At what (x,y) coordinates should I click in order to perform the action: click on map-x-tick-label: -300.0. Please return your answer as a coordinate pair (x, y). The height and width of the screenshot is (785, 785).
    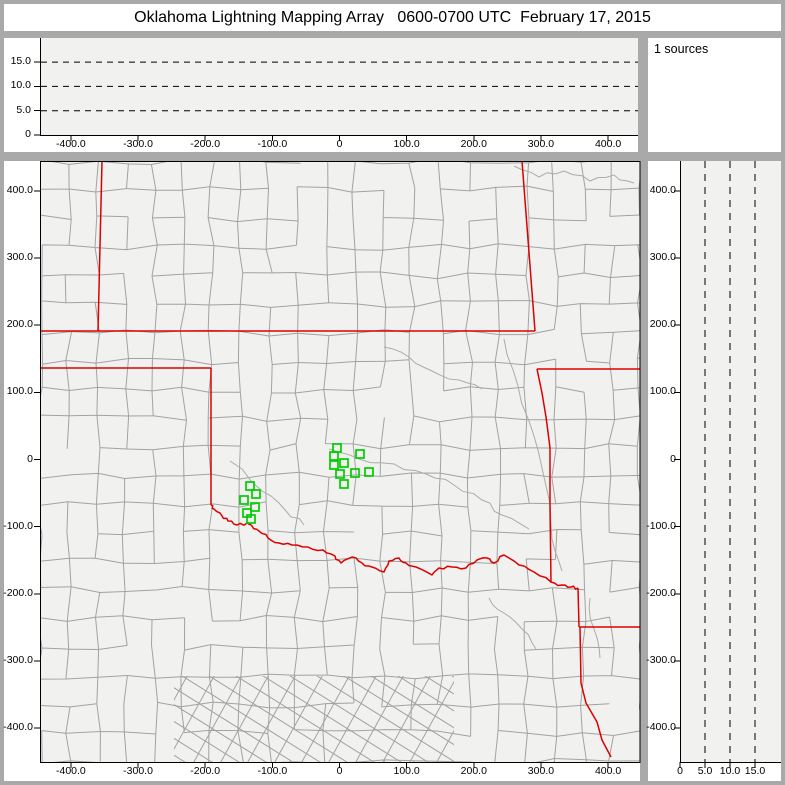
    Looking at the image, I should click on (138, 771).